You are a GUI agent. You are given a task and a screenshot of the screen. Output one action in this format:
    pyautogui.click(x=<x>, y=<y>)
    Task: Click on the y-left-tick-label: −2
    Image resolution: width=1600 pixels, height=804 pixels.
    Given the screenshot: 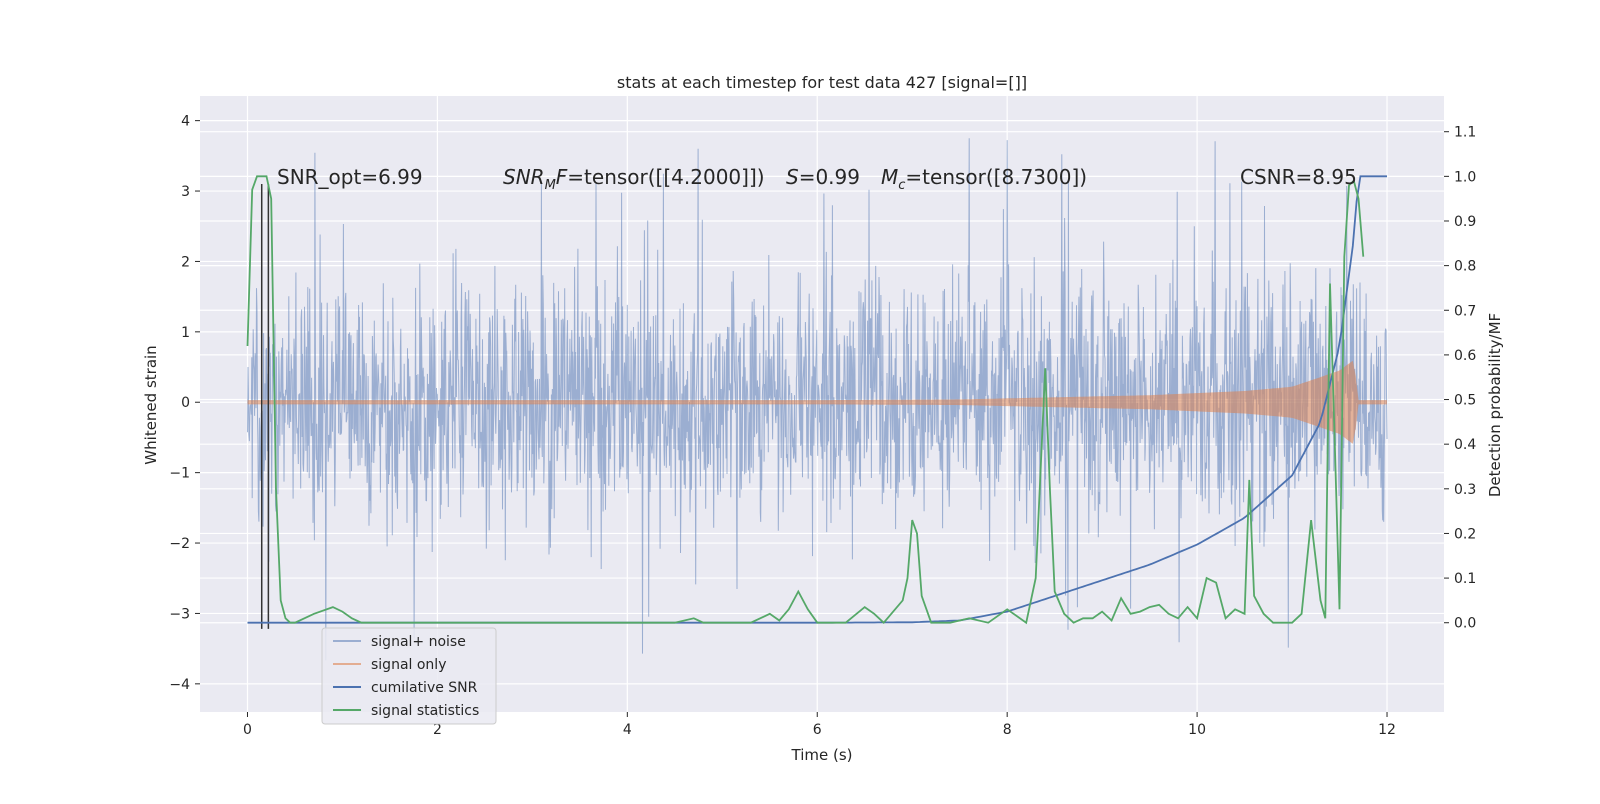 What is the action you would take?
    pyautogui.click(x=179, y=544)
    